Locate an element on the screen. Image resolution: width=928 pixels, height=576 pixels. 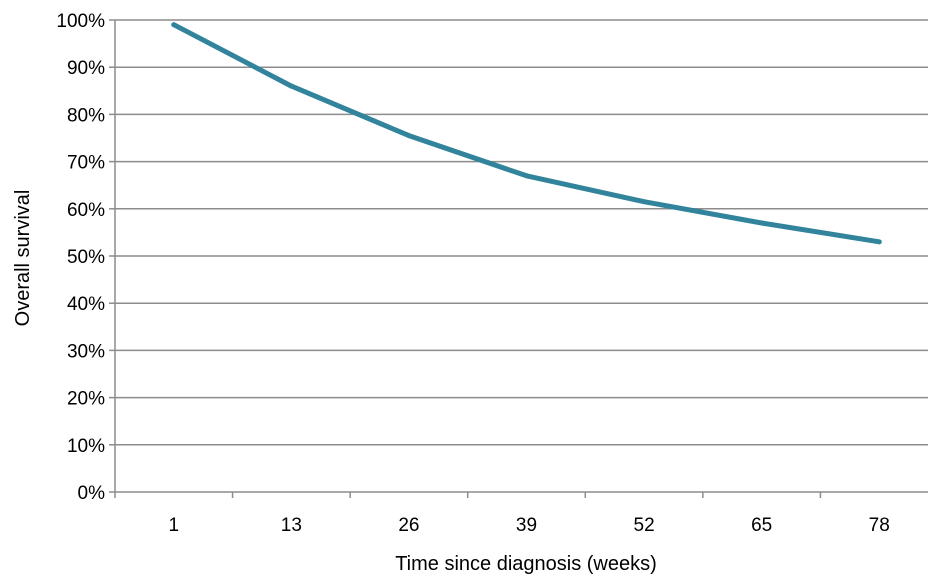
x-tick-label: 1 is located at coordinates (173, 525).